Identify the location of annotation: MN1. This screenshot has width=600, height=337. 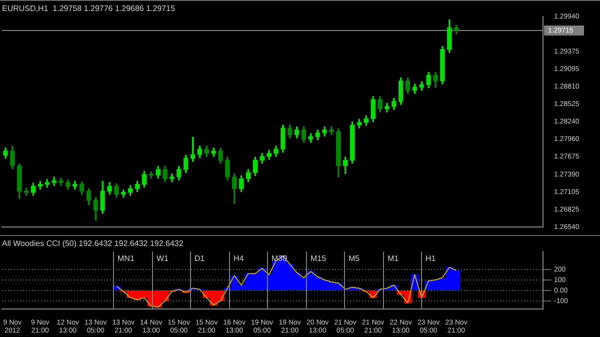
(126, 258).